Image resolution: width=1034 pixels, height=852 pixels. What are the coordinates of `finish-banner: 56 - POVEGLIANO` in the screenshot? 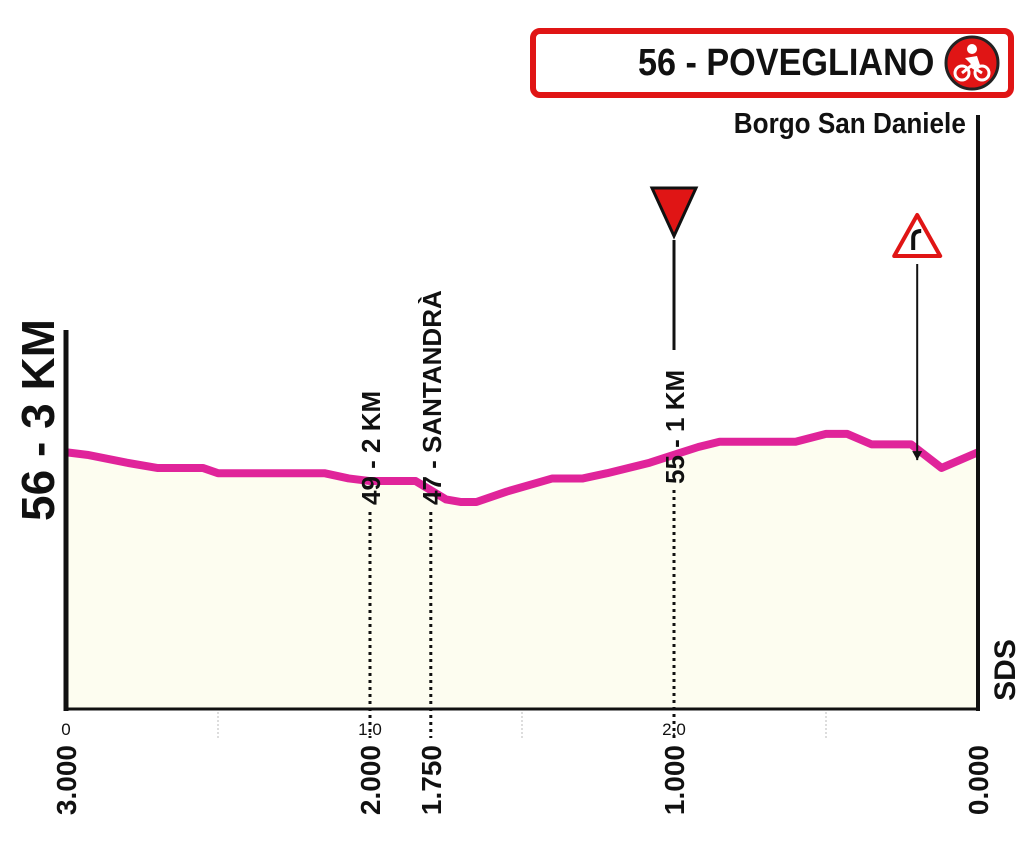 It's located at (772, 63).